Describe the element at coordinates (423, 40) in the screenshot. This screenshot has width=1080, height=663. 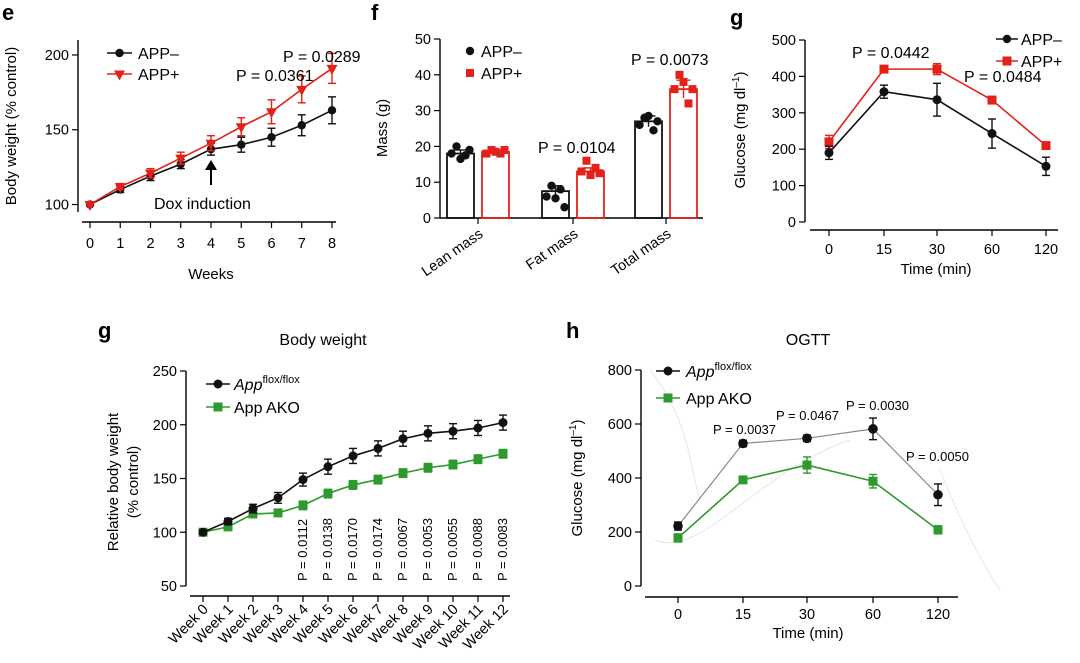
I see `y-tick-label: 50` at that location.